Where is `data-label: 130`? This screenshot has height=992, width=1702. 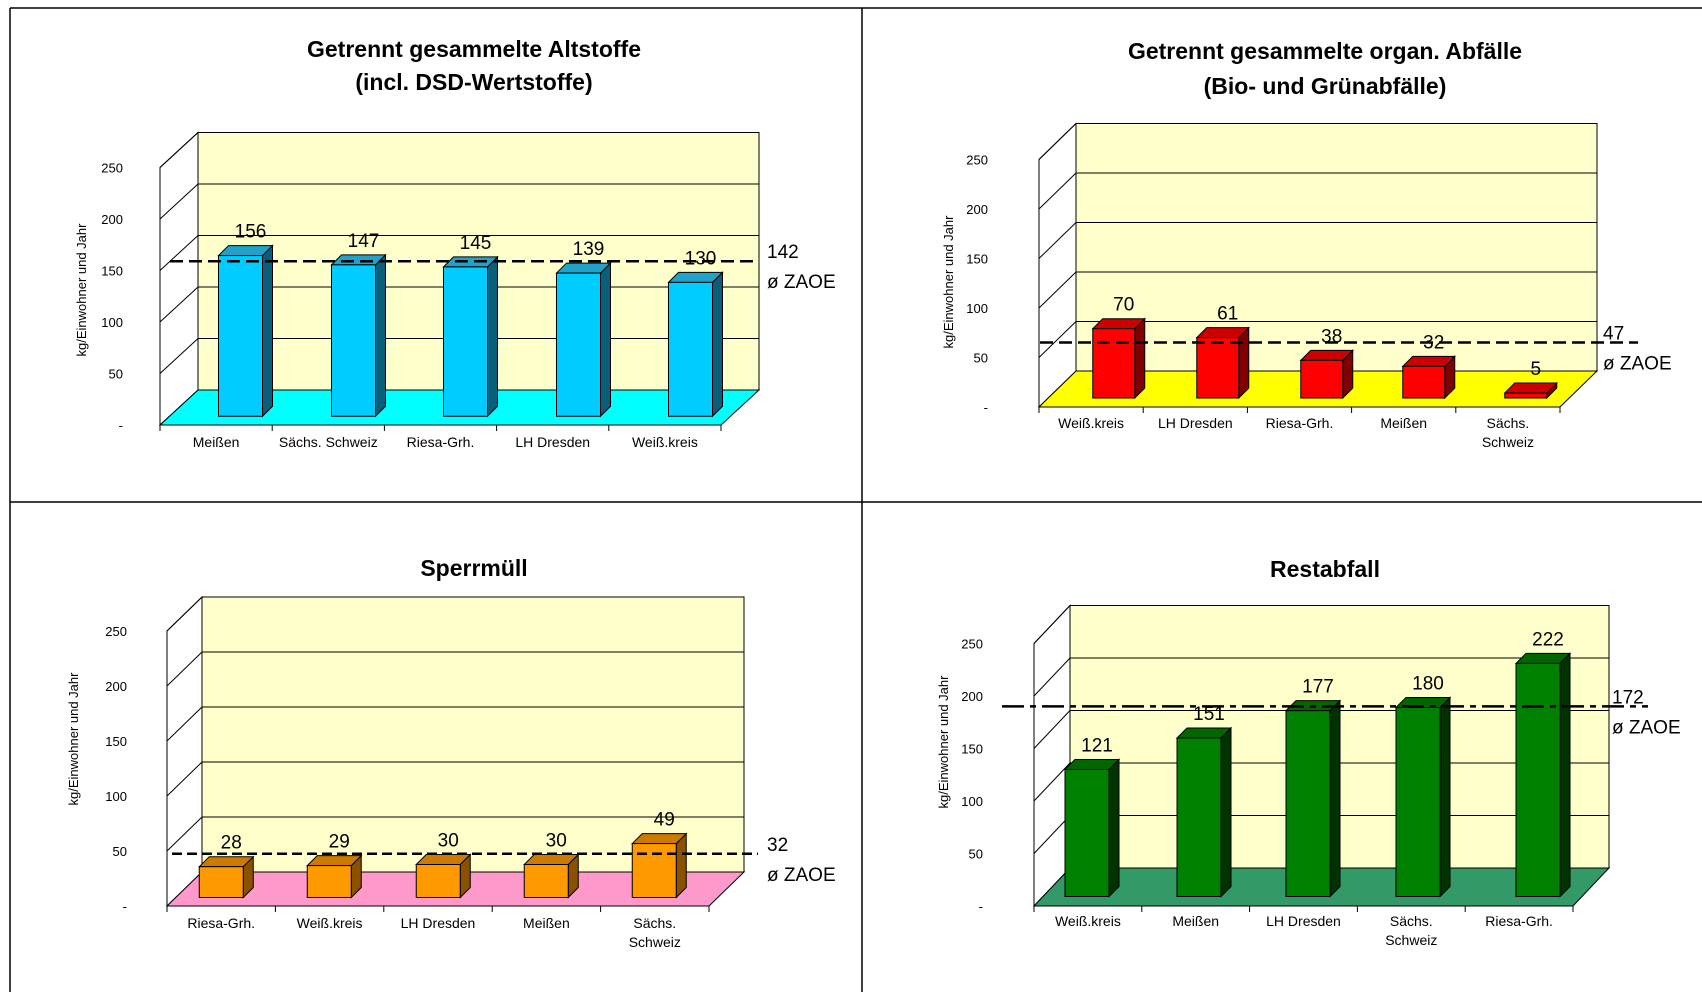
data-label: 130 is located at coordinates (701, 258).